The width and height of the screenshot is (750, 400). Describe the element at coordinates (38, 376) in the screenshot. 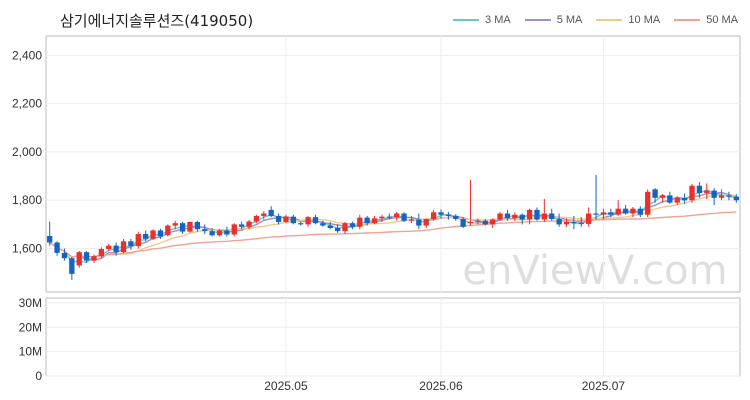

I see `volume-tick-label: 0` at that location.